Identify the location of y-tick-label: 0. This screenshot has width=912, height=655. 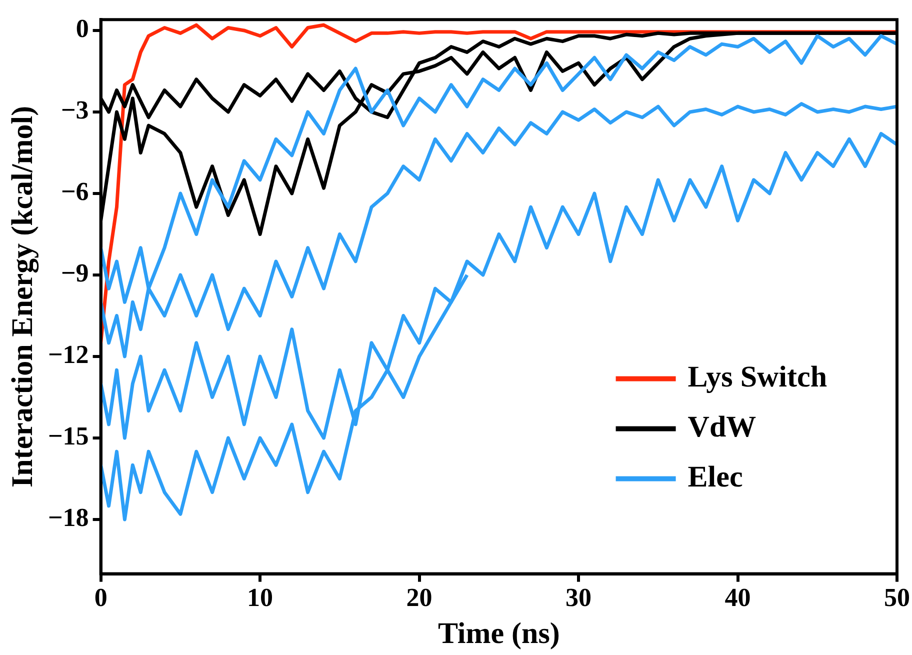
(82, 29).